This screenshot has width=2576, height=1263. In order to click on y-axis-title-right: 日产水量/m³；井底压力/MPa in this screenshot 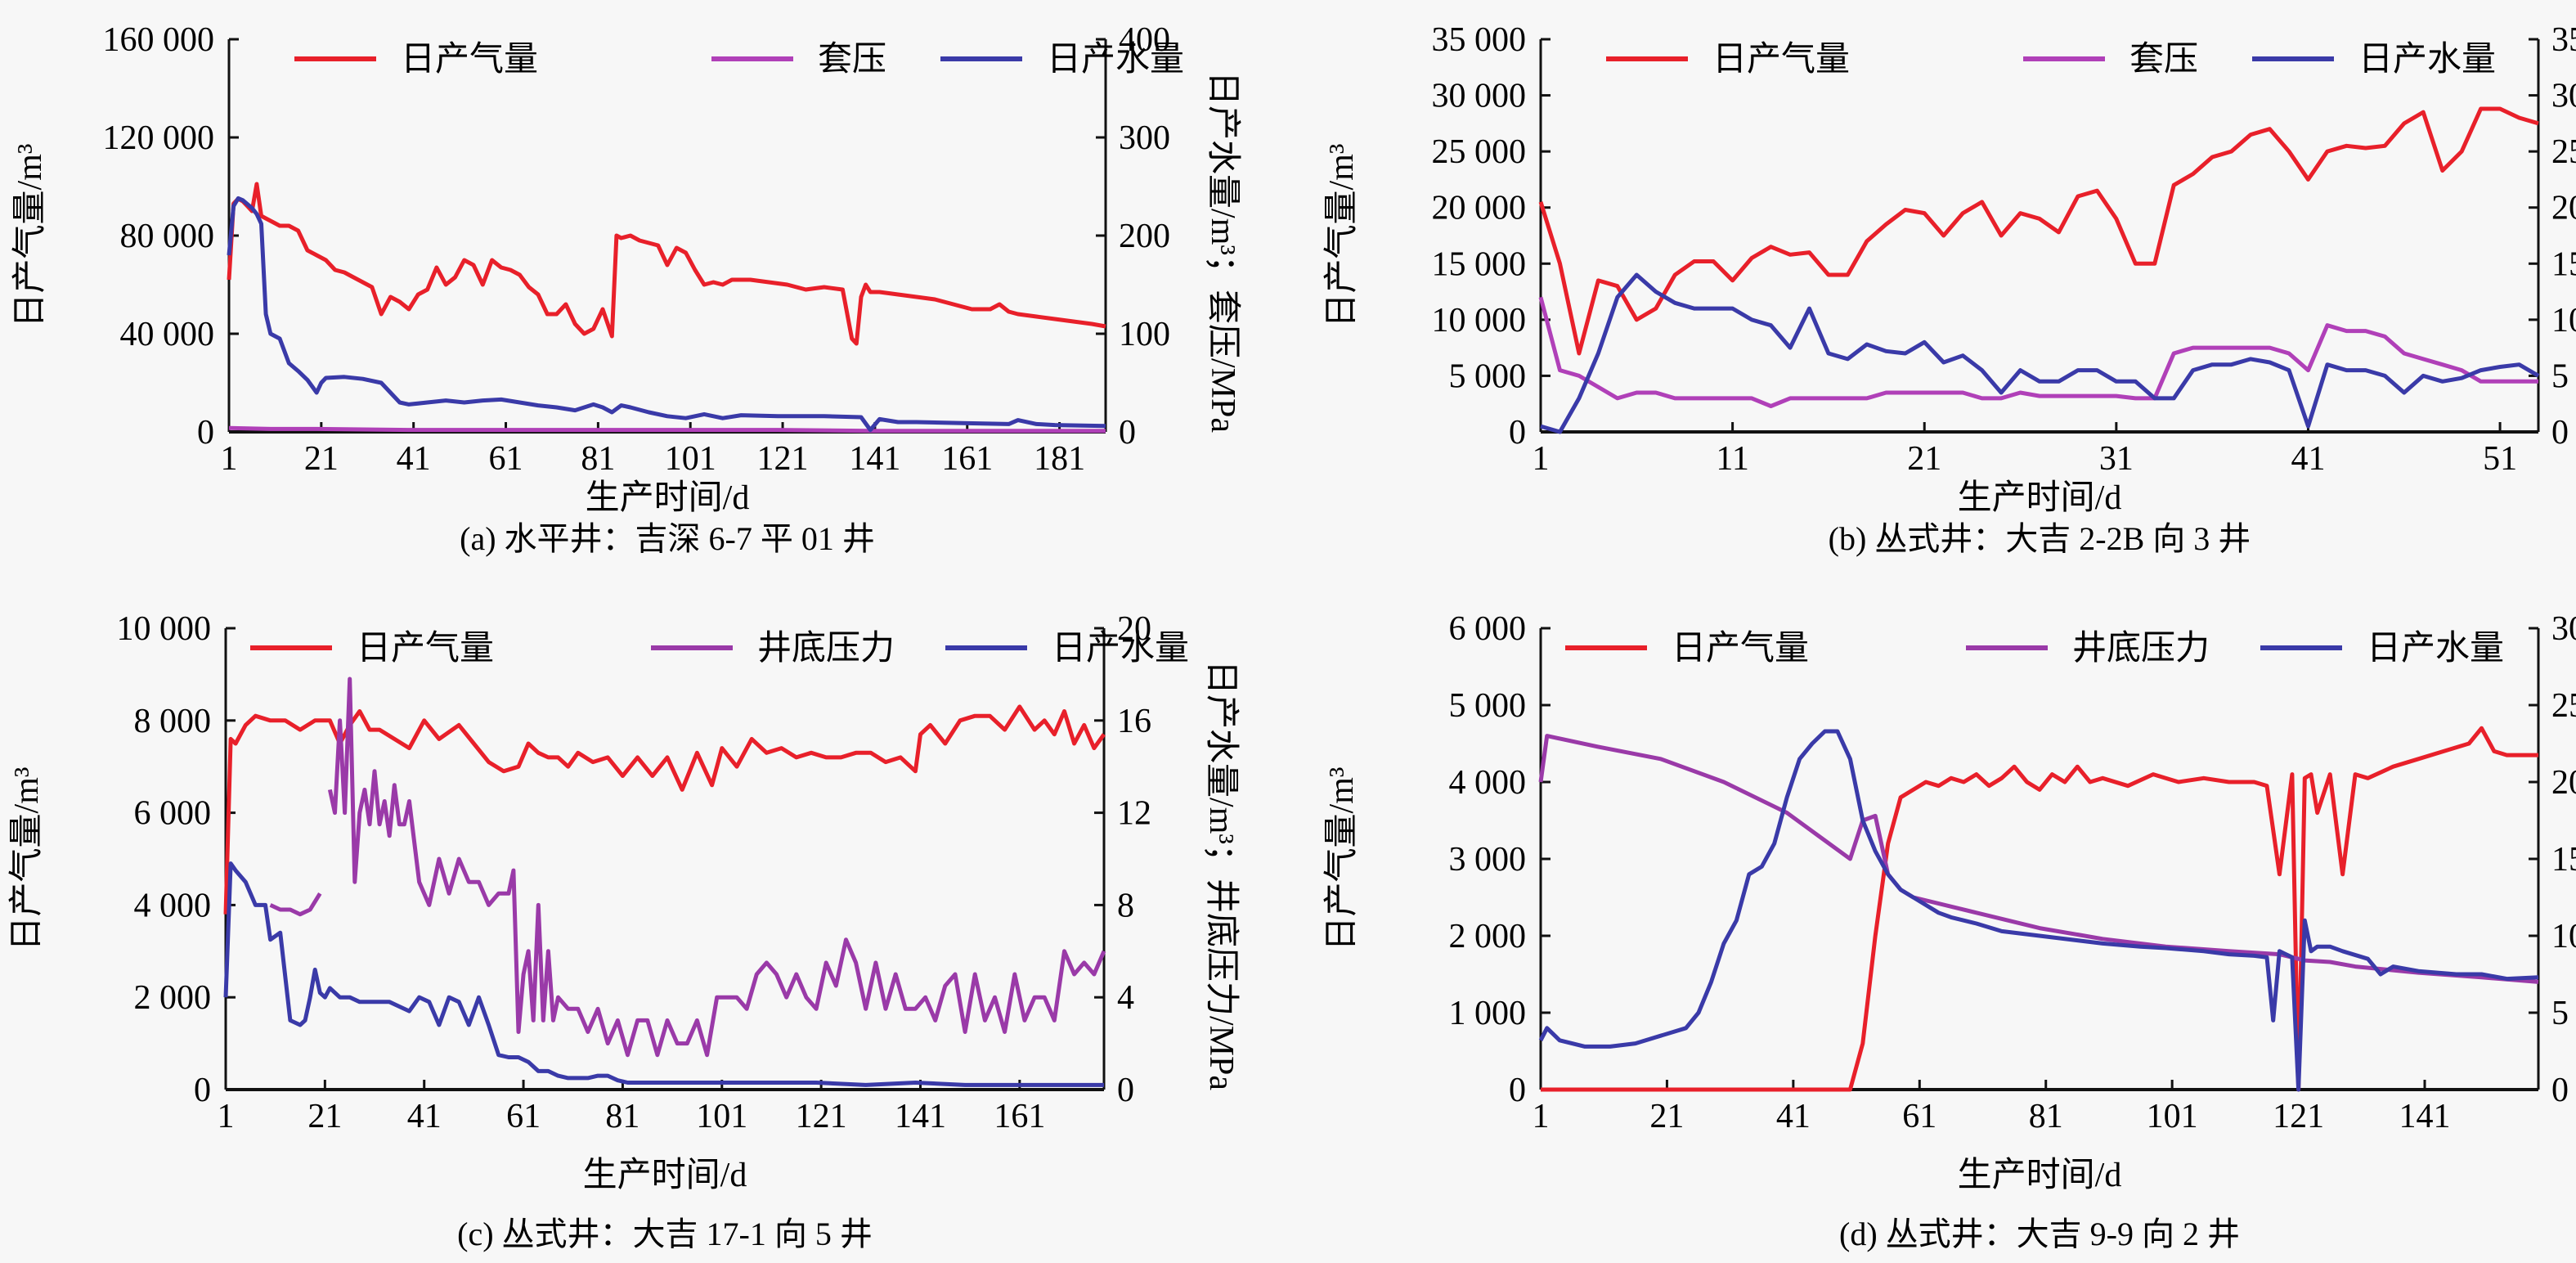, I will do `click(1221, 875)`.